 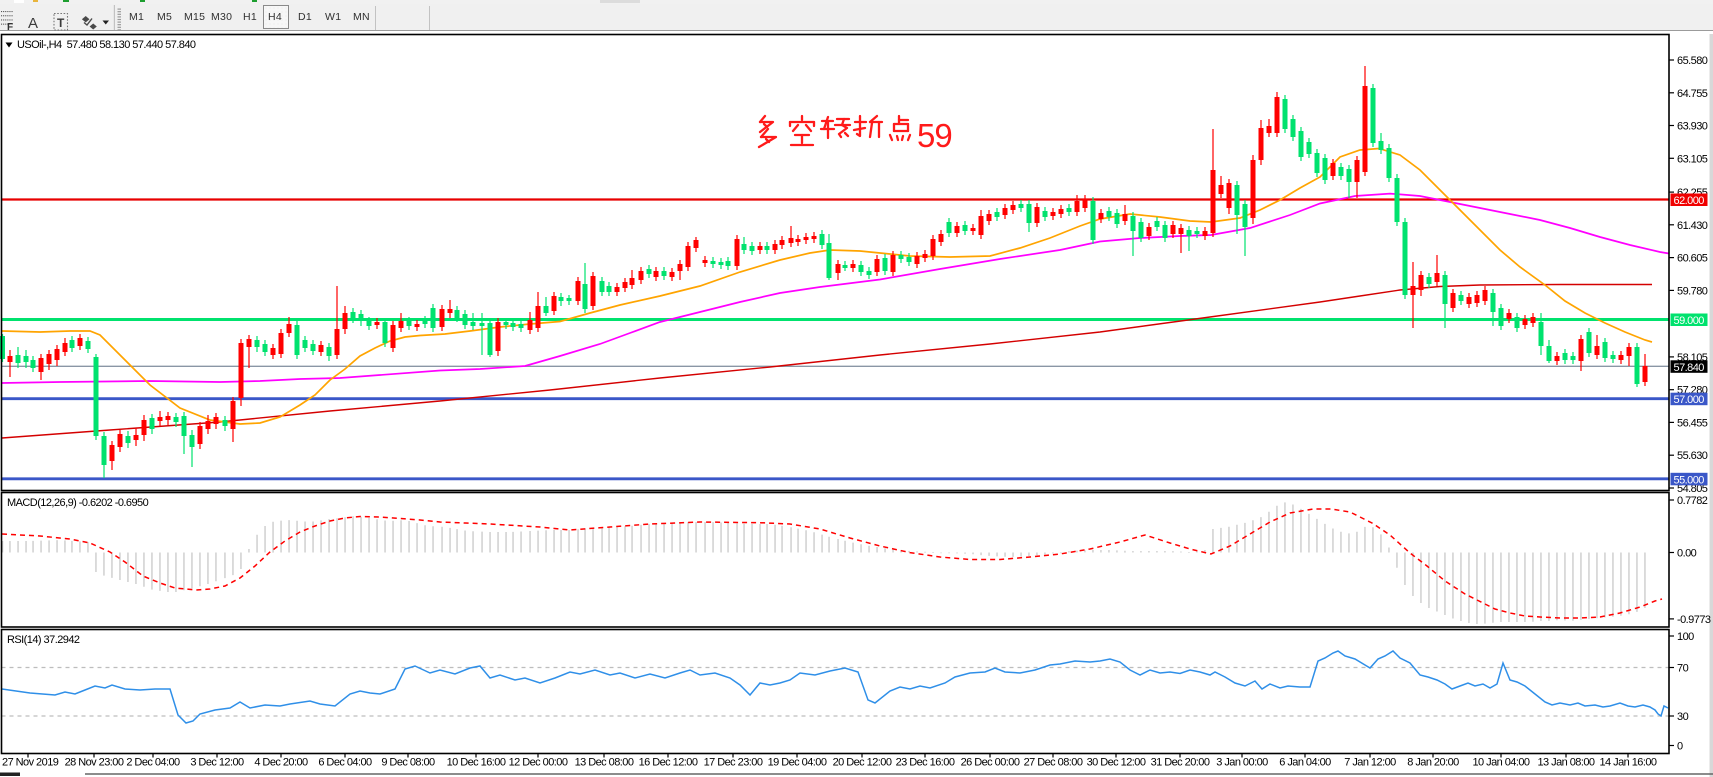 I want to click on svg-text: 56.455, so click(x=1692, y=423).